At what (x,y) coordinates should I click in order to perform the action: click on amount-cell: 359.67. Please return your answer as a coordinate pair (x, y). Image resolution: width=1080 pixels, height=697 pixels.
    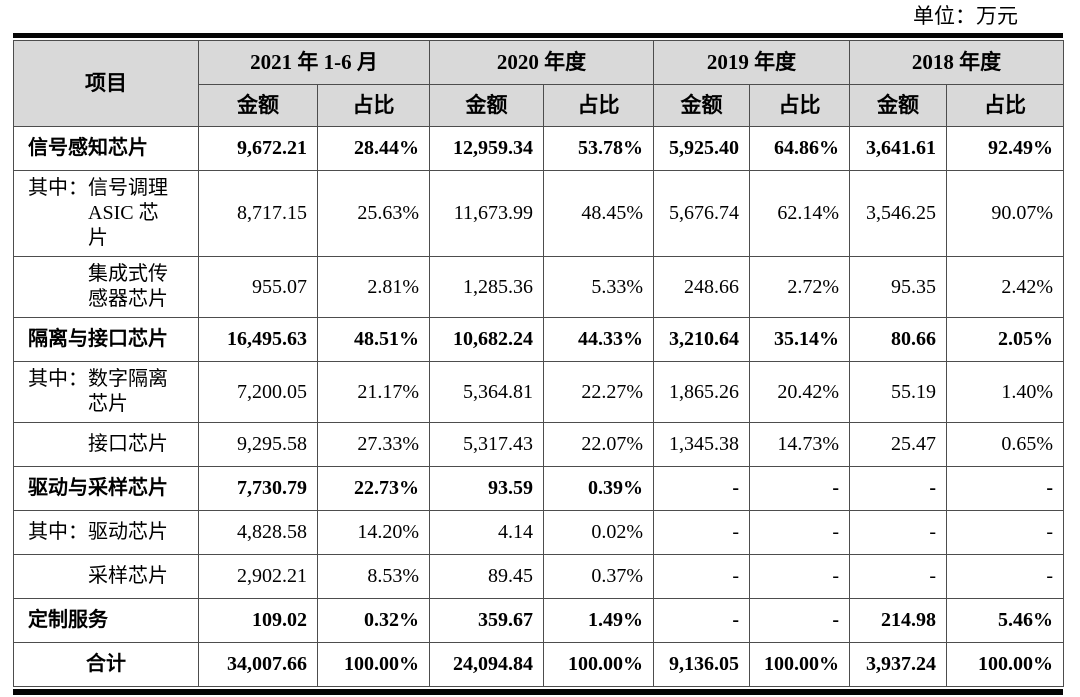
    Looking at the image, I should click on (486, 620).